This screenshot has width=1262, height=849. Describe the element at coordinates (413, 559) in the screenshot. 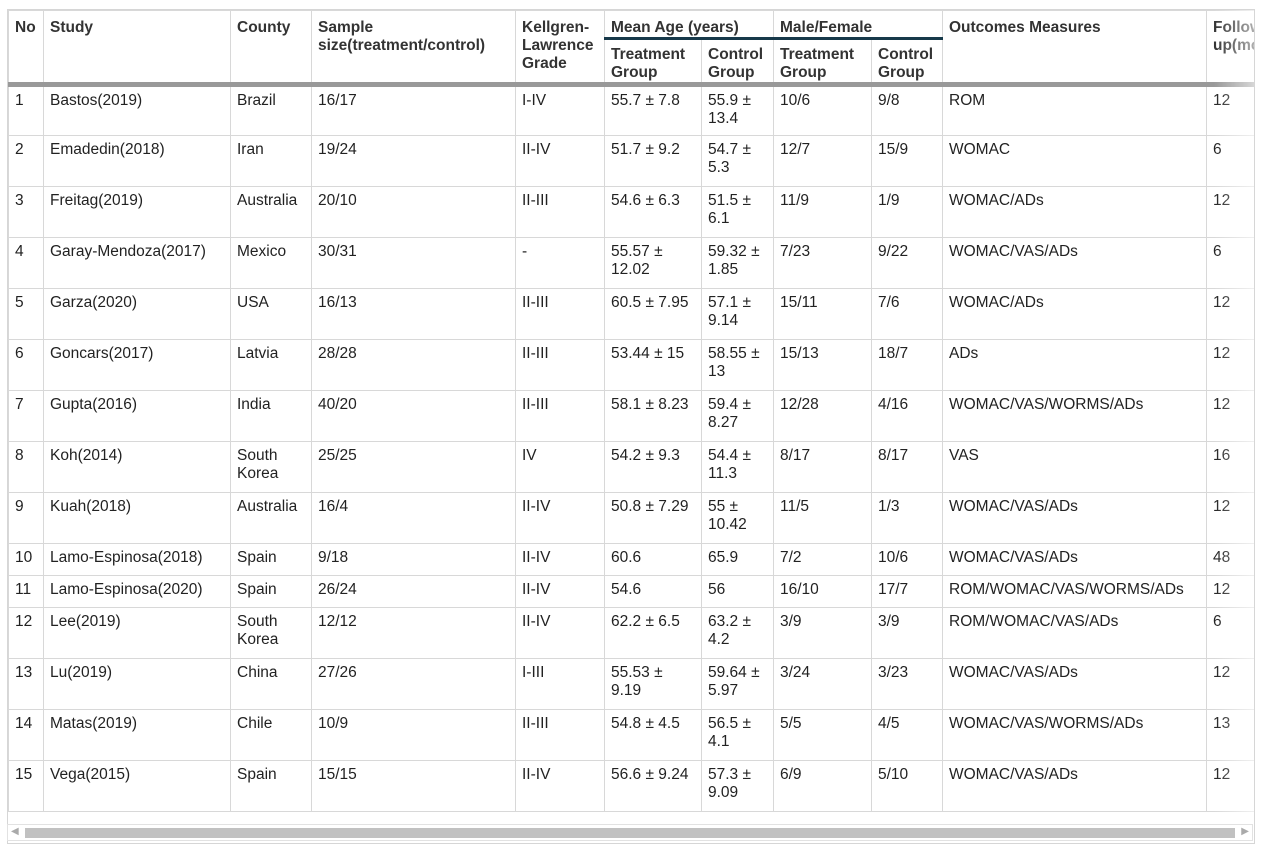

I see `cell-sample-size: 9/18` at that location.